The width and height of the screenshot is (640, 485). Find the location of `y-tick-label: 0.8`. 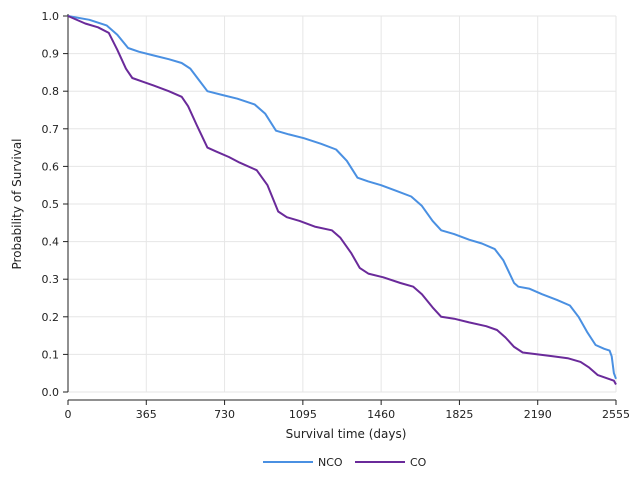

y-tick-label: 0.8 is located at coordinates (51, 91).